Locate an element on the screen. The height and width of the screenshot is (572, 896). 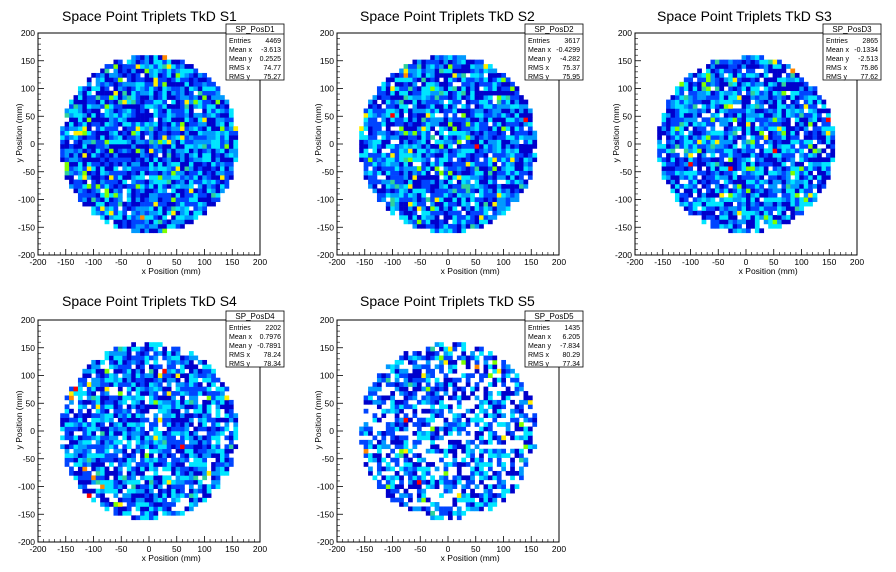
x-tick-label: -50 is located at coordinates (718, 262).